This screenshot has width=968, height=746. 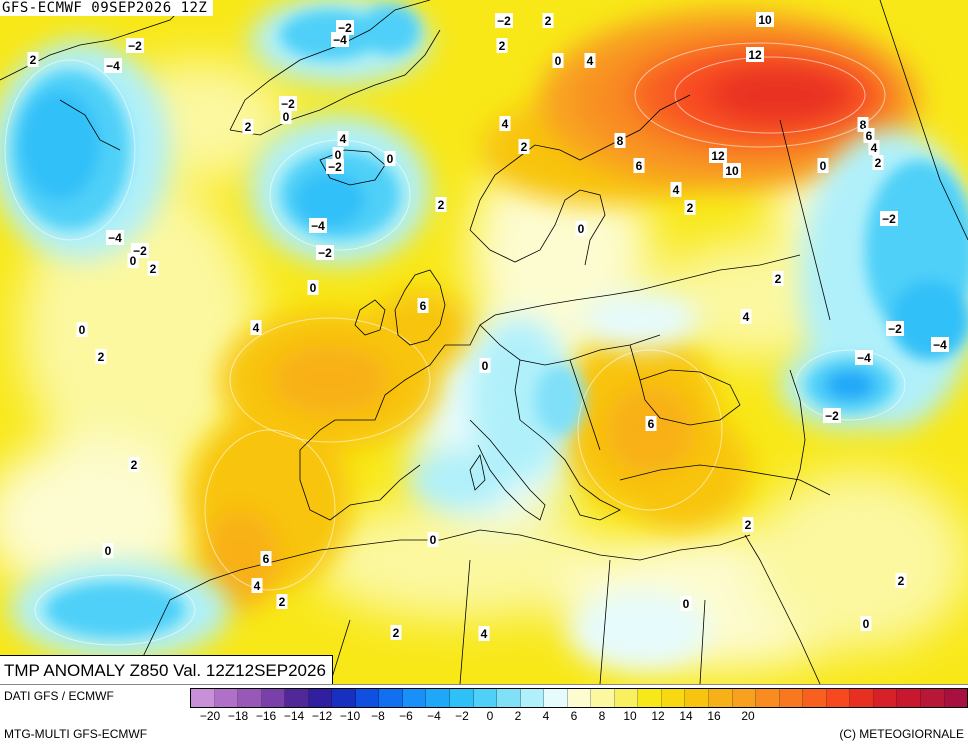 I want to click on color-scale-tick-label: 6, so click(x=574, y=716).